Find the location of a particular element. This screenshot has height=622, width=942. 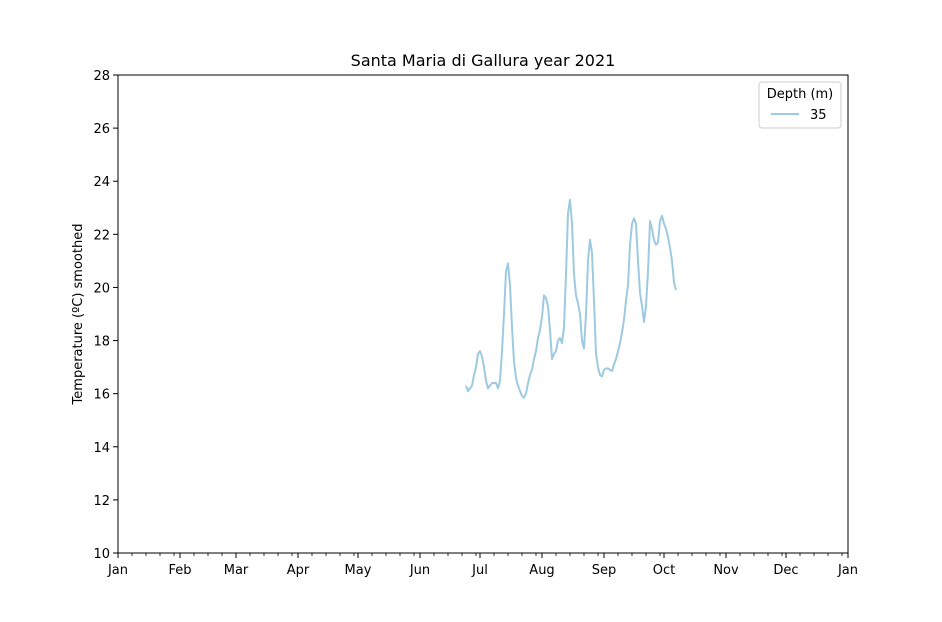

legend-title: Depth (m) is located at coordinates (800, 94).